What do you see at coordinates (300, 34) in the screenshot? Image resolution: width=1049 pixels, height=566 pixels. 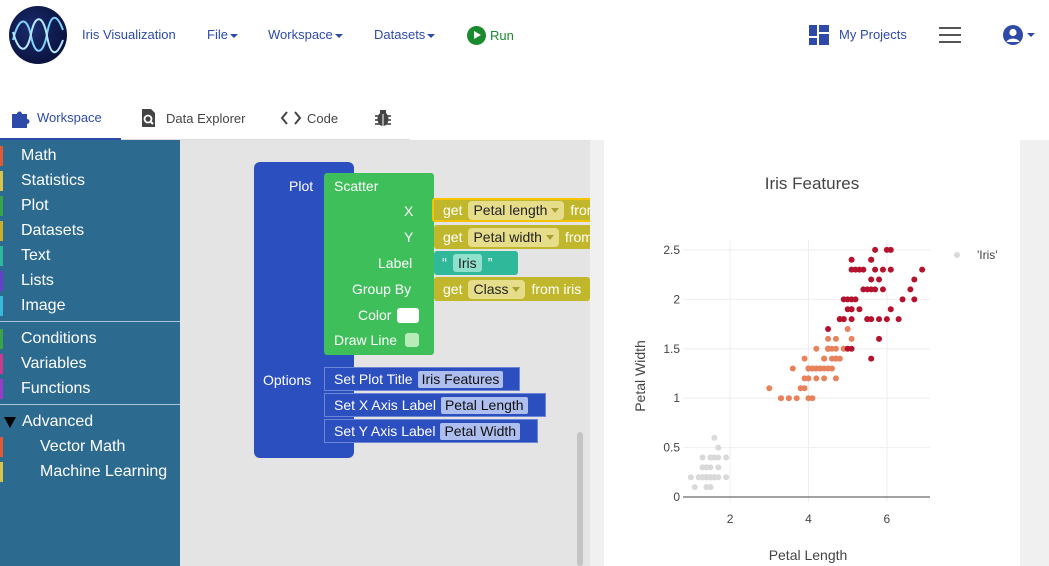 I see `workspace-menu-label: Workspace` at bounding box center [300, 34].